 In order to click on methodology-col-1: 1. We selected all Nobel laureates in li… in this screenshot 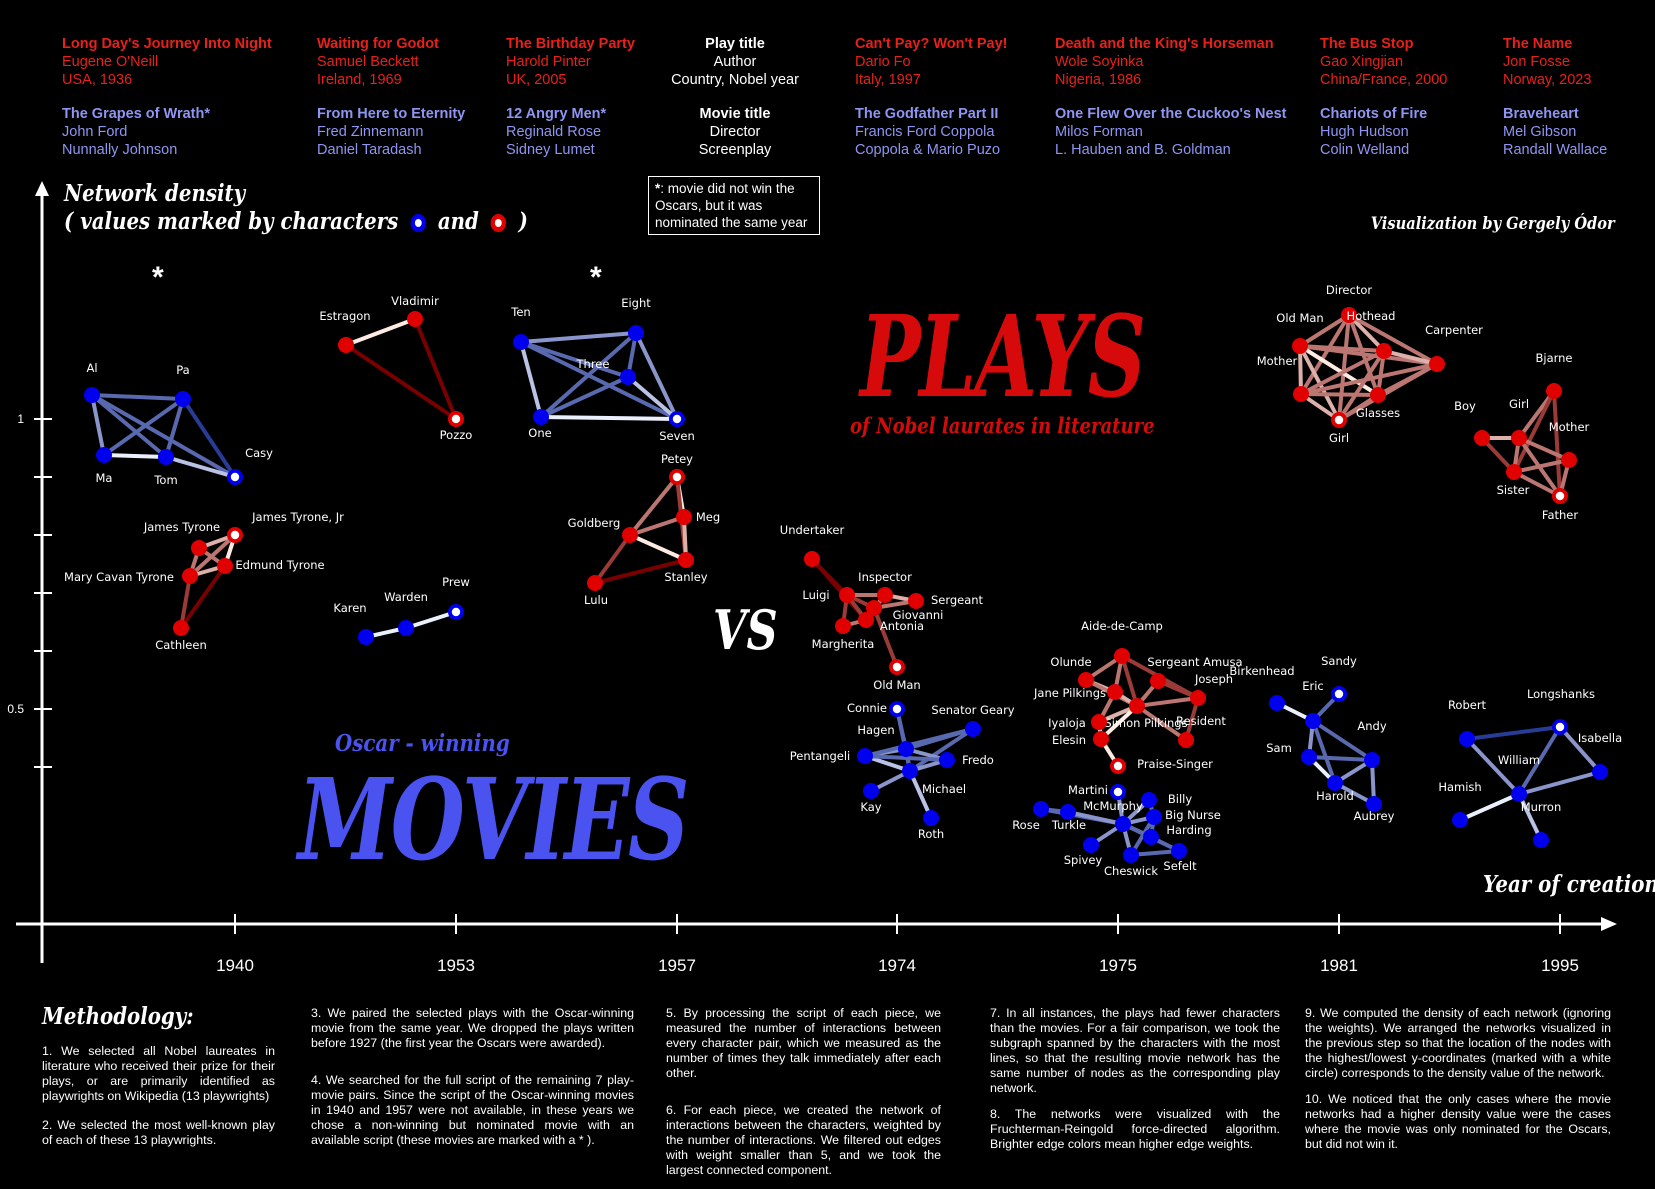, I will do `click(158, 1101)`.